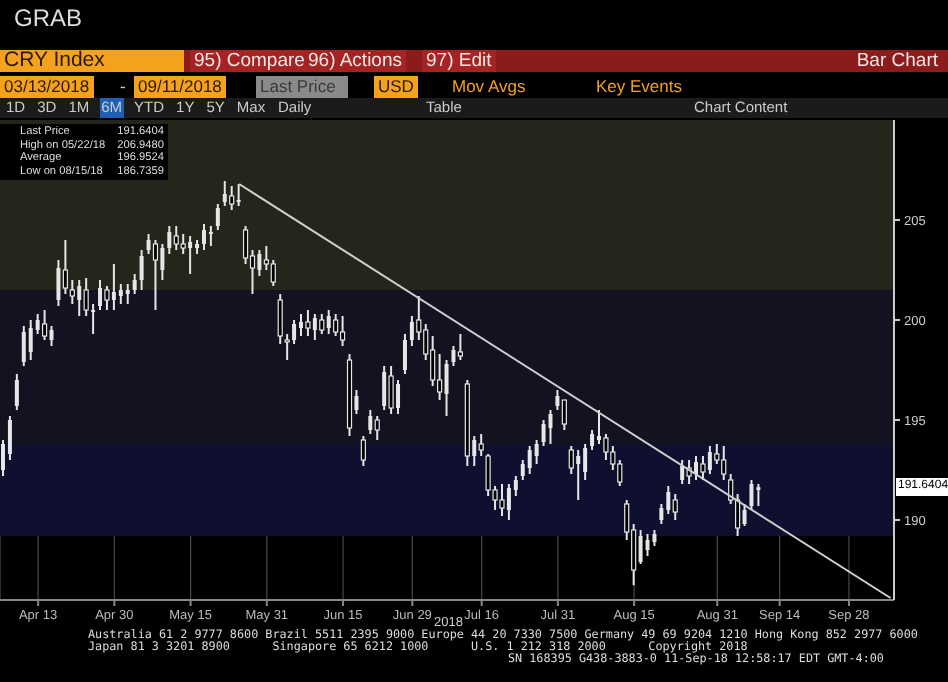 This screenshot has width=948, height=682. What do you see at coordinates (249, 61) in the screenshot?
I see `text: 95) Compare` at bounding box center [249, 61].